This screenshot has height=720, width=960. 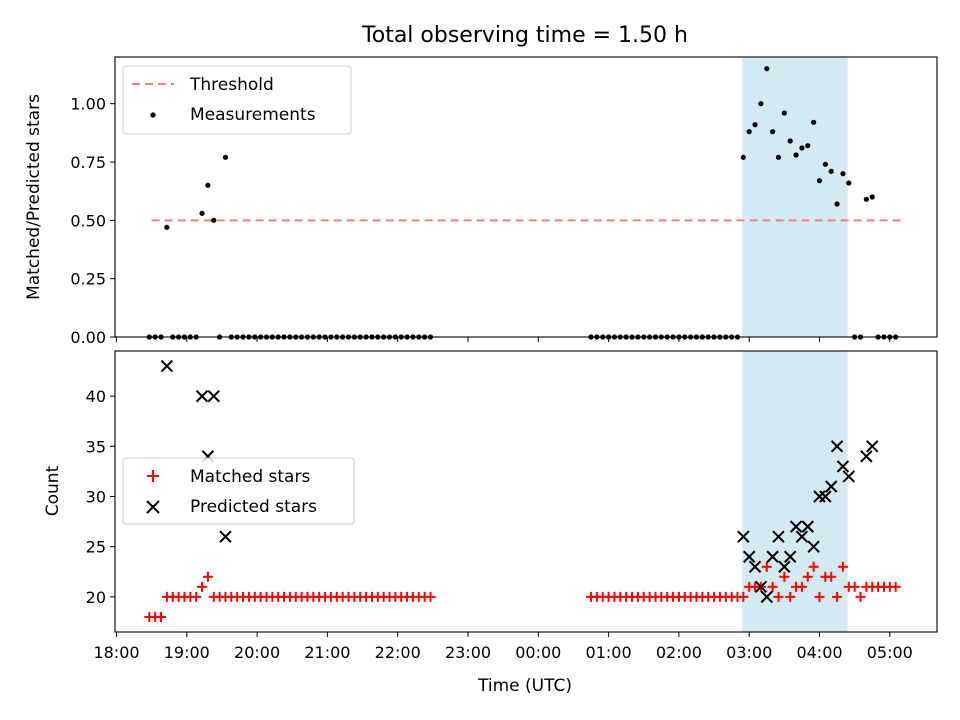 I want to click on legend-threshold-label: Threshold, so click(x=231, y=85).